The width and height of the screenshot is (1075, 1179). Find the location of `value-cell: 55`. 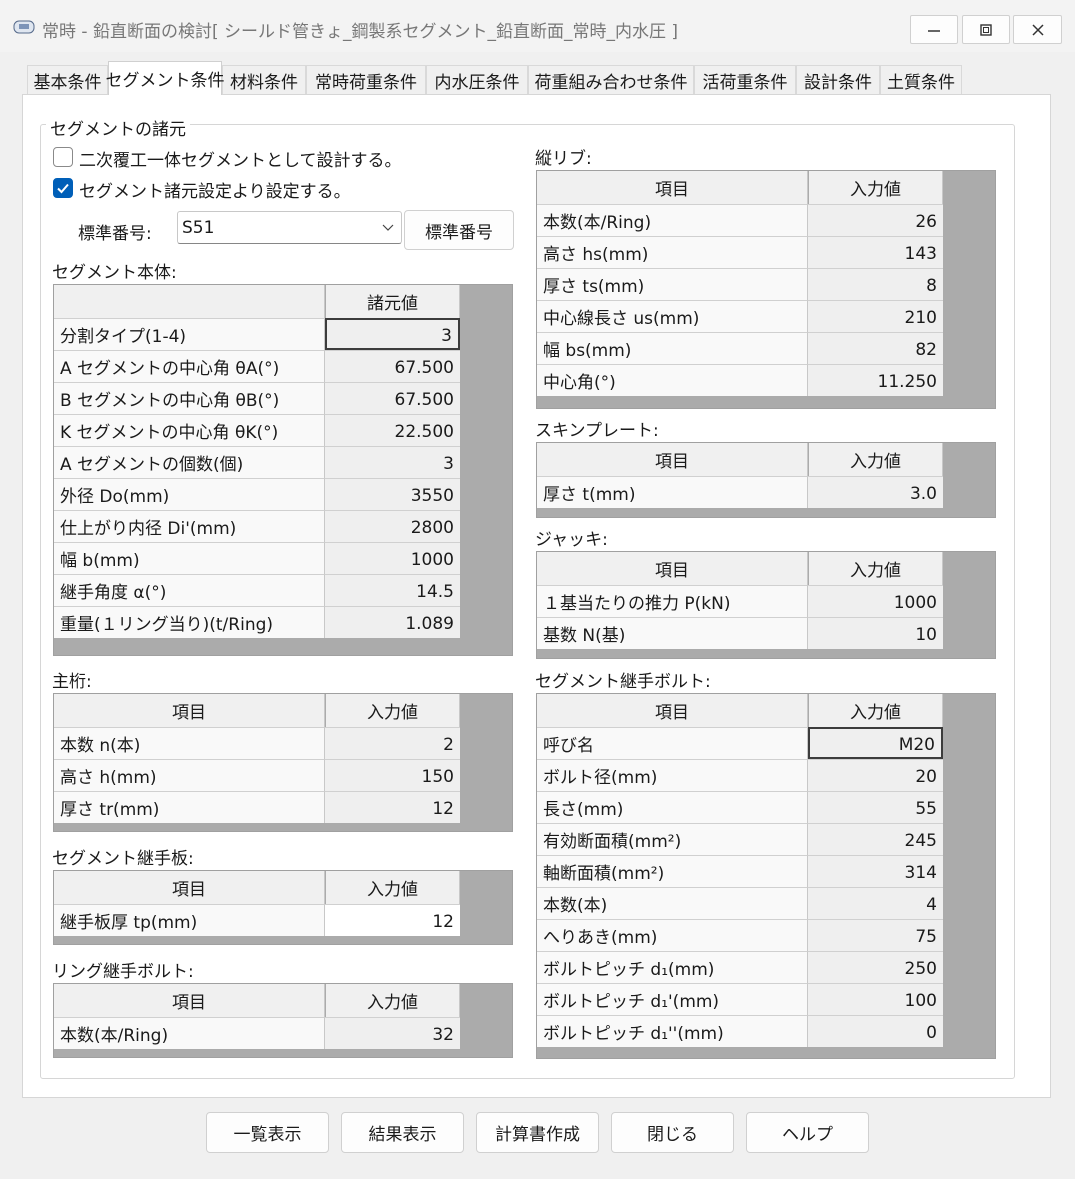

value-cell: 55 is located at coordinates (875, 807).